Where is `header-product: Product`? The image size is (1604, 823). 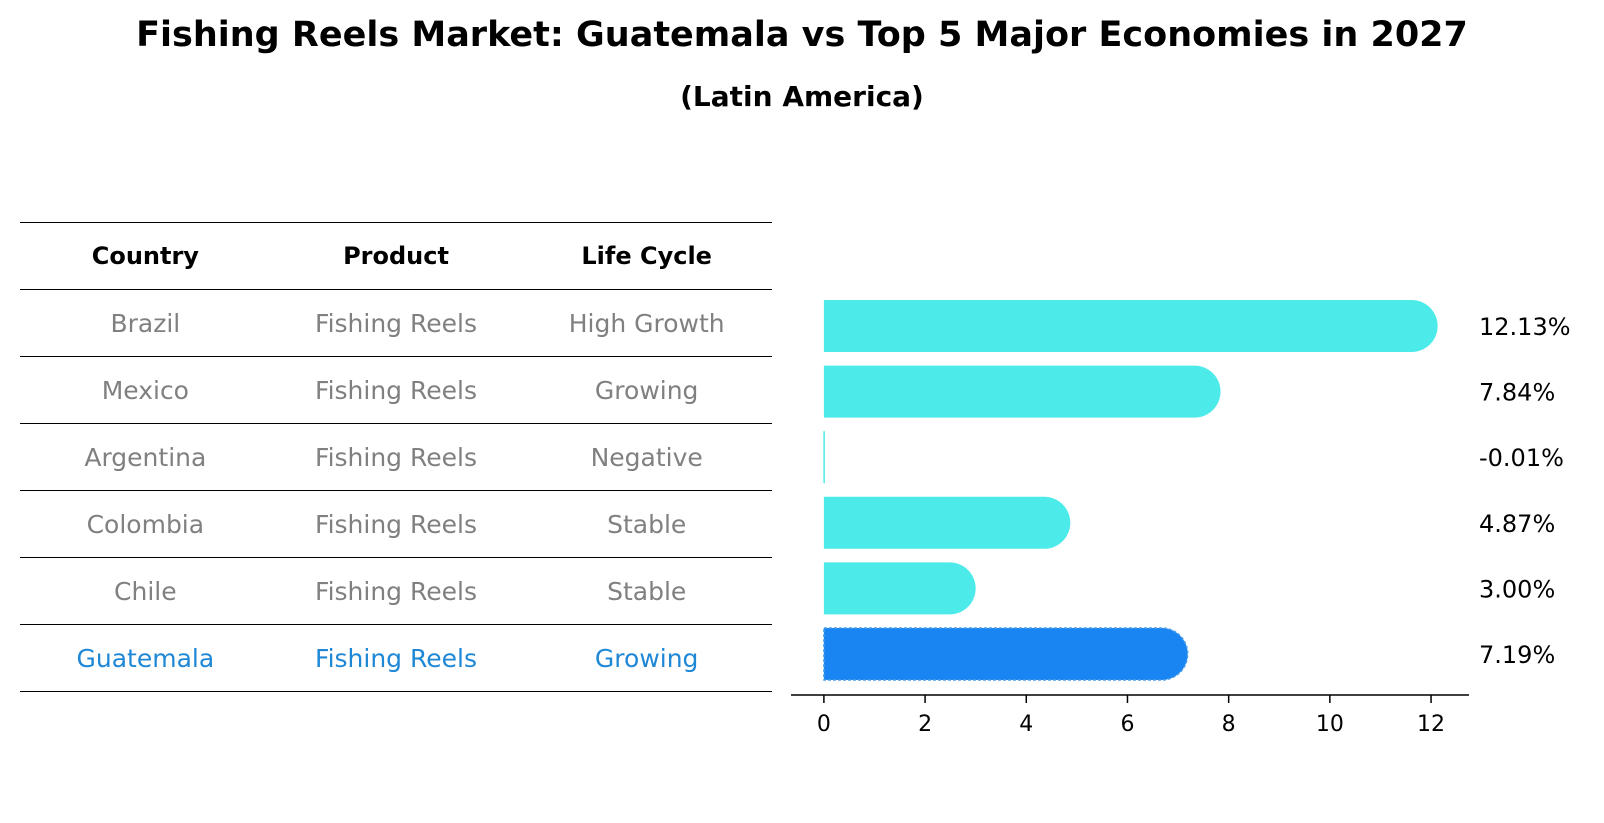 header-product: Product is located at coordinates (396, 256).